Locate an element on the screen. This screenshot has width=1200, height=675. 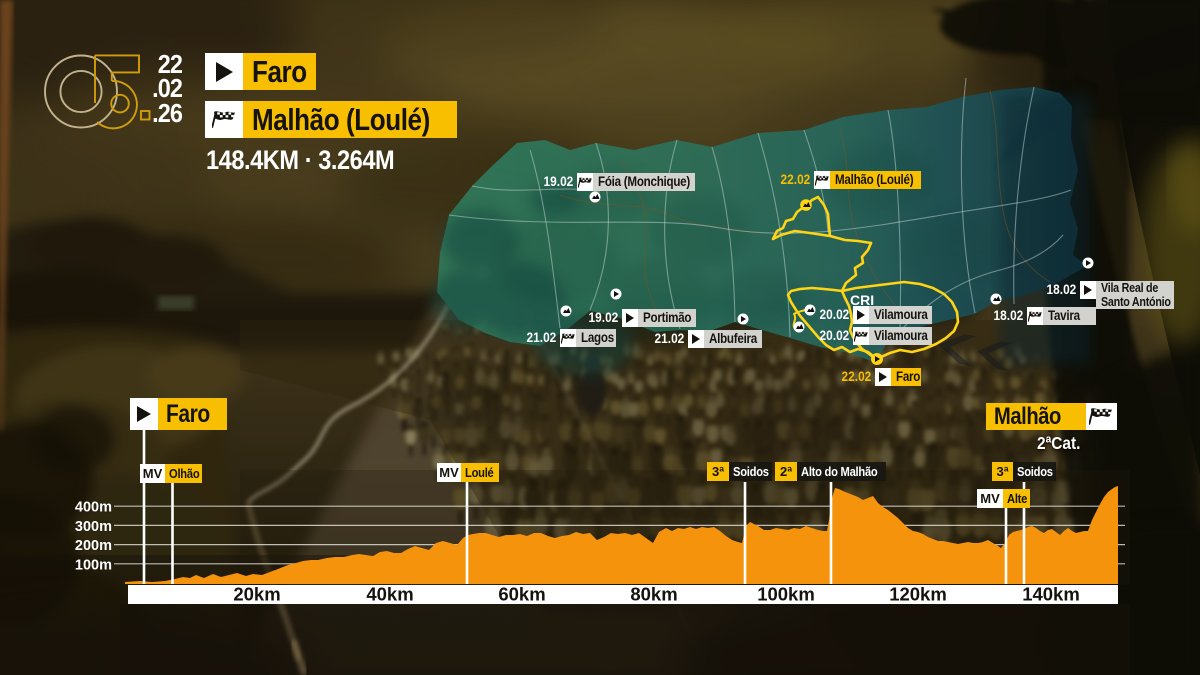
svg-text: 20km is located at coordinates (256, 594).